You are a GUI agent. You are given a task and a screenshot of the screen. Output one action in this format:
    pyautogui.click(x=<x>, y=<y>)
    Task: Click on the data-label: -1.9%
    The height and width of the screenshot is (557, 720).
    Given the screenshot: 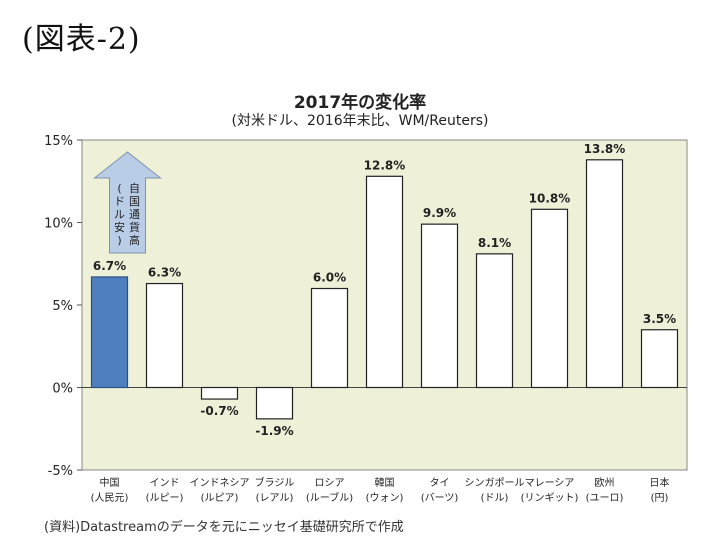 What is the action you would take?
    pyautogui.click(x=274, y=431)
    